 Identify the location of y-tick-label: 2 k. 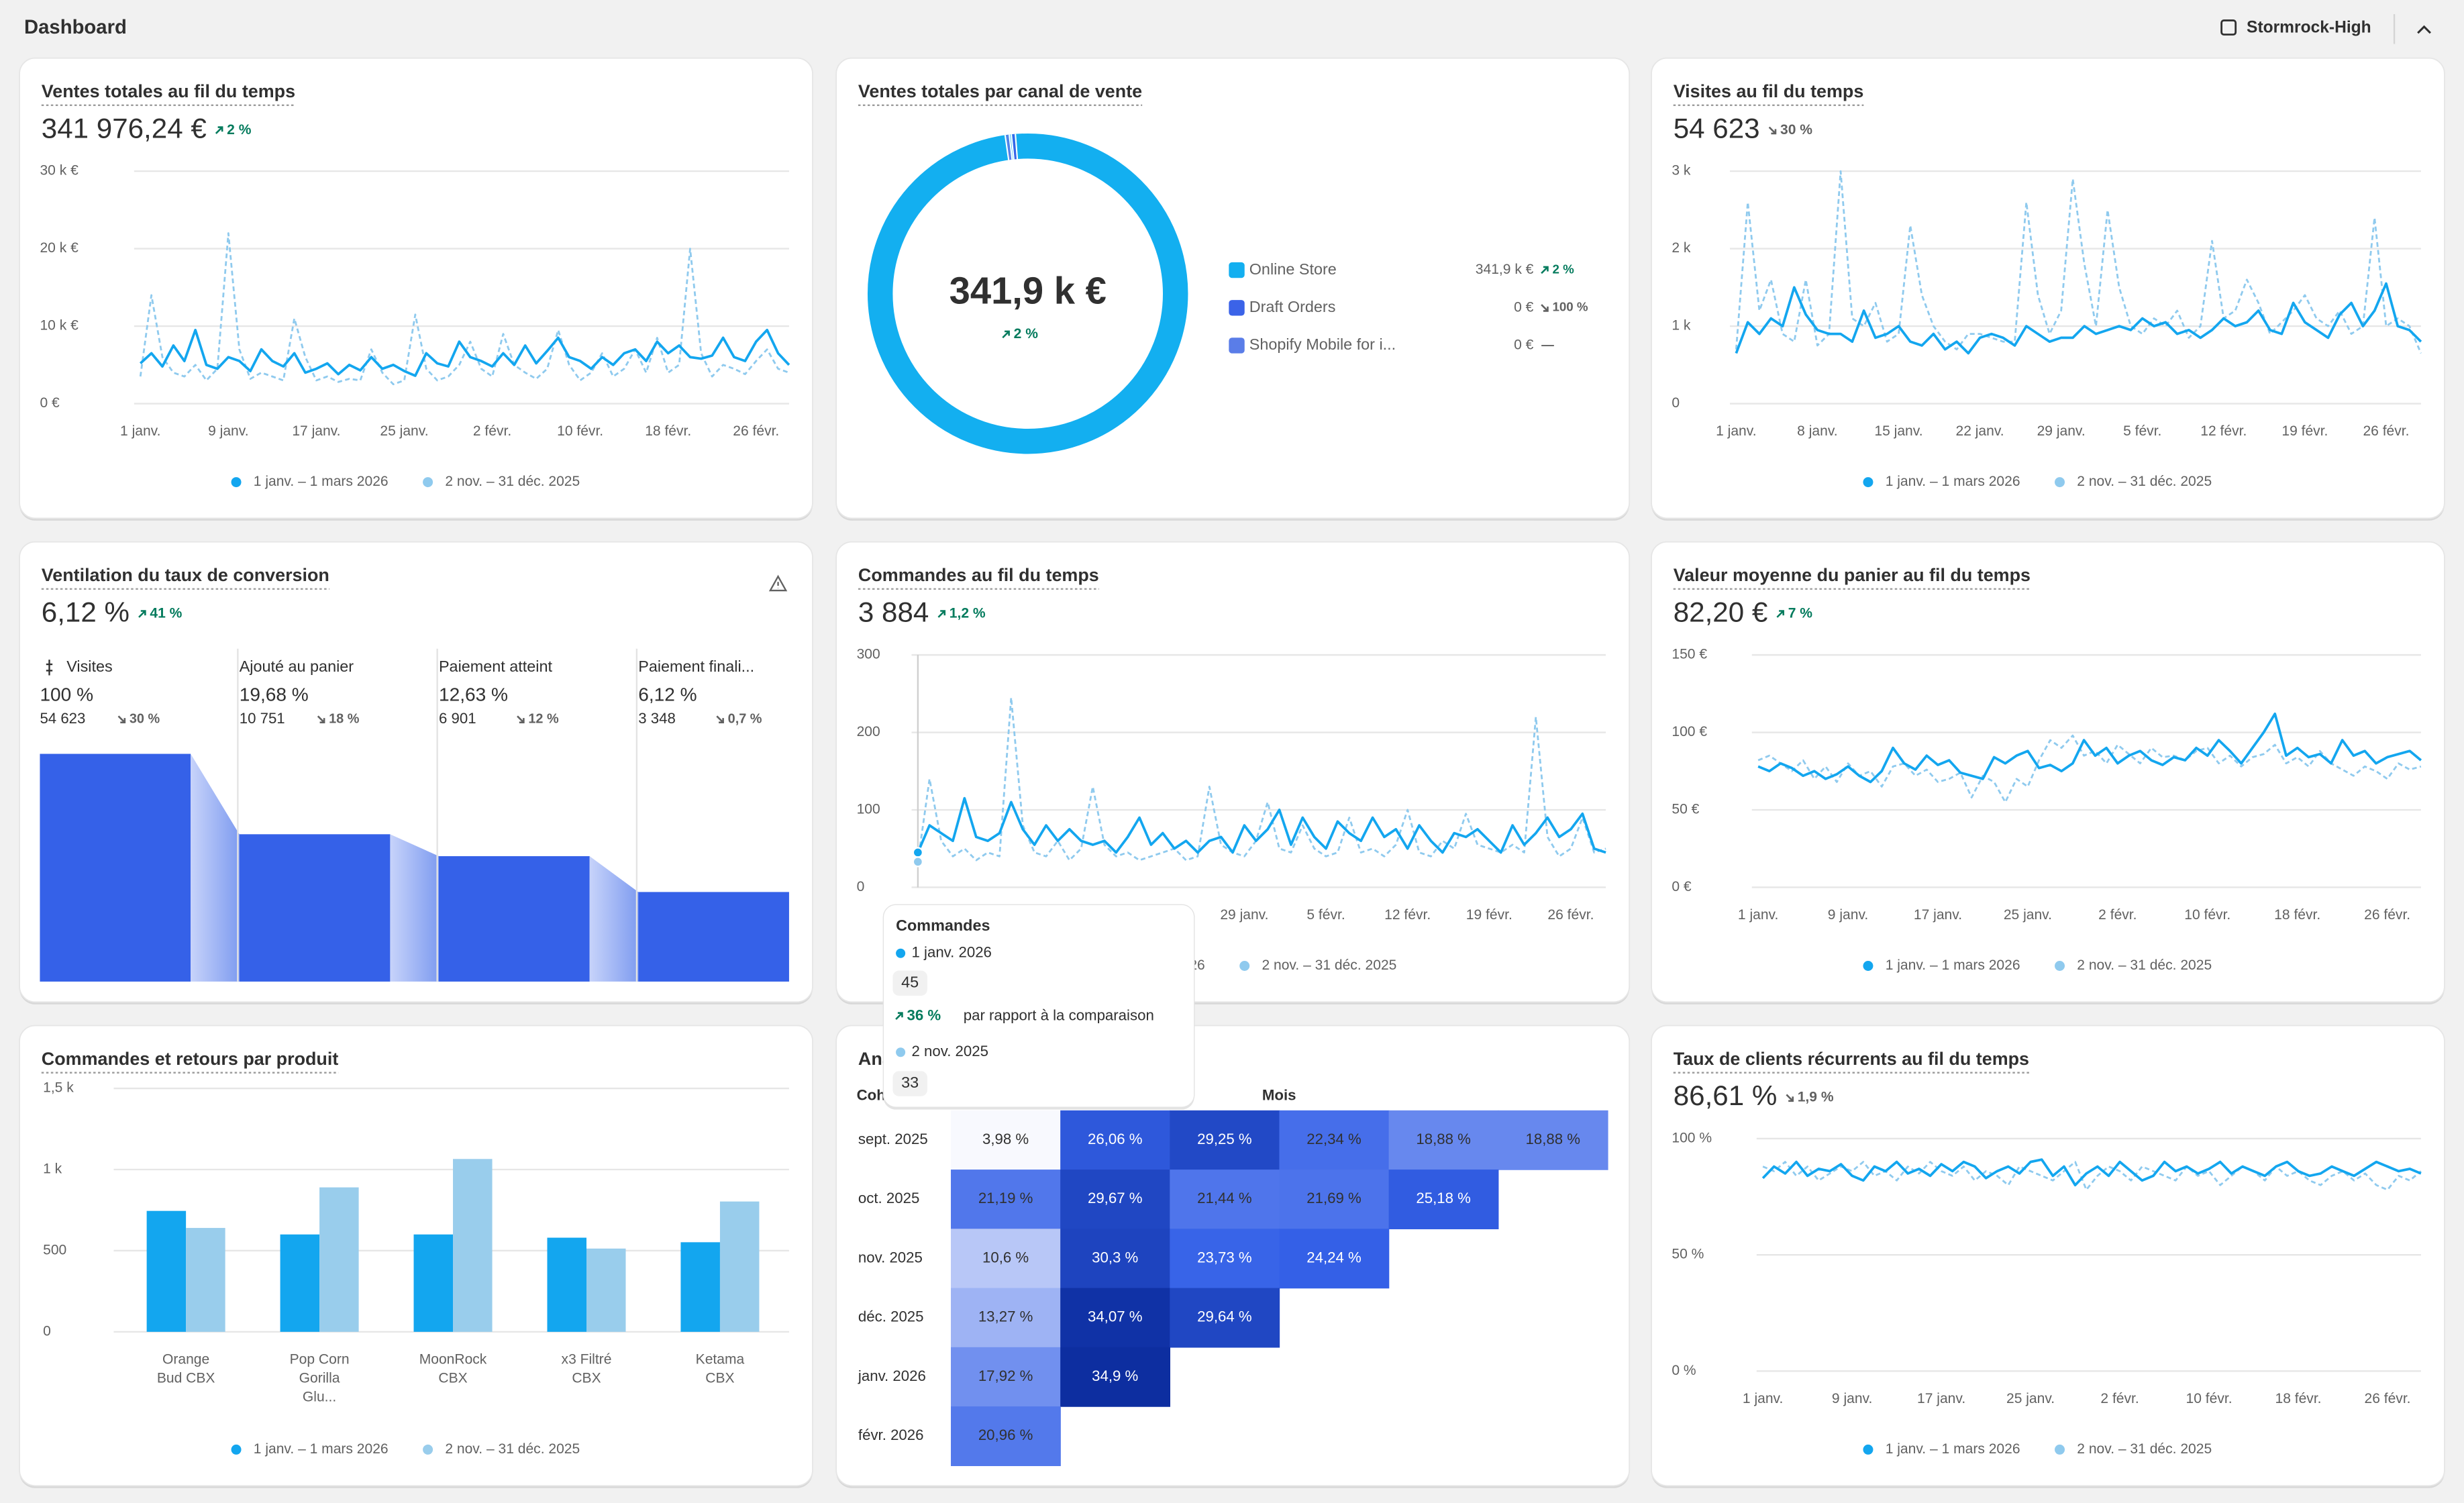
(1681, 248).